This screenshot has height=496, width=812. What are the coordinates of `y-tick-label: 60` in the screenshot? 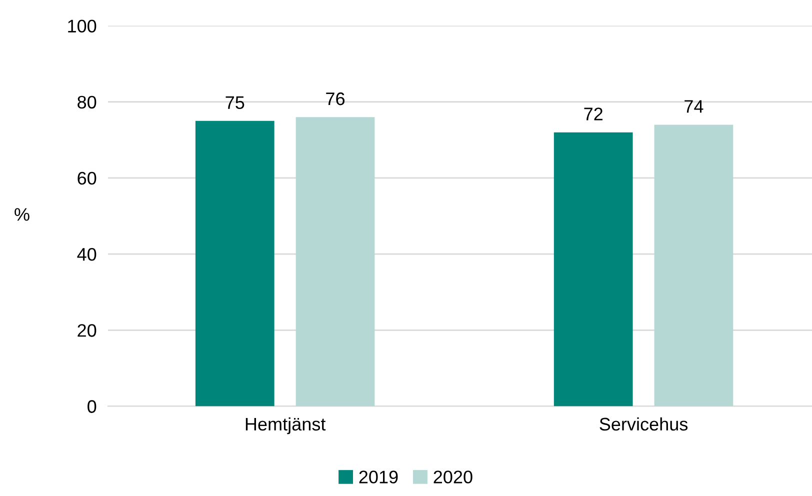 It's located at (87, 178).